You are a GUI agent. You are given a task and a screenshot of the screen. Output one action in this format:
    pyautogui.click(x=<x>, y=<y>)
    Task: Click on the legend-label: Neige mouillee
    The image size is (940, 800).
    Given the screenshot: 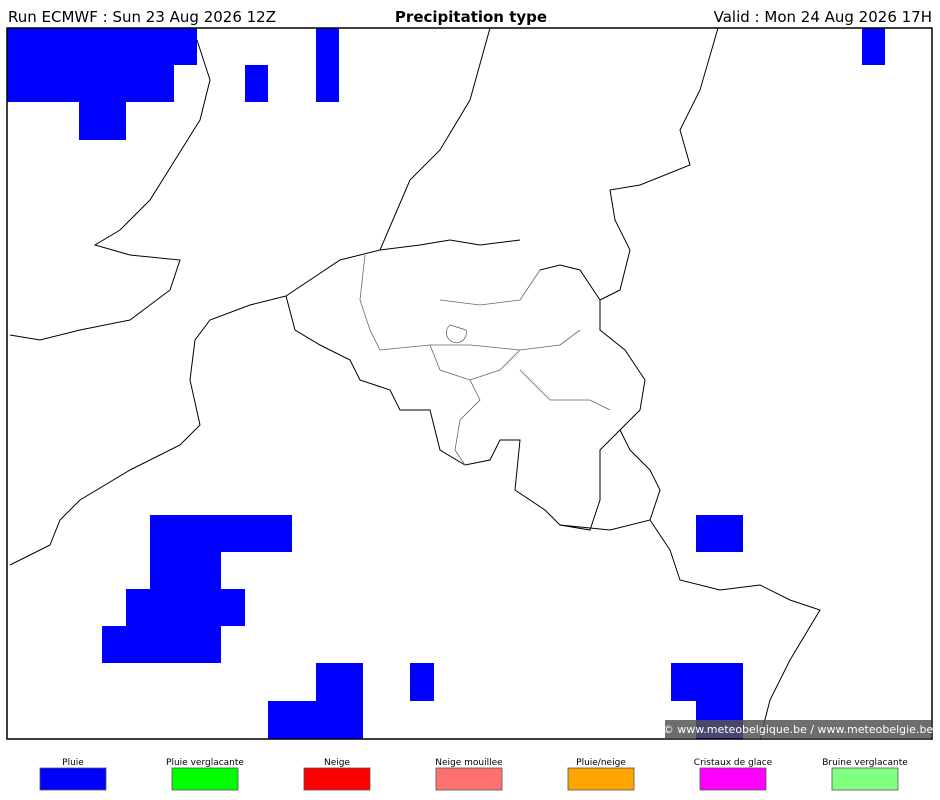 What is the action you would take?
    pyautogui.click(x=469, y=763)
    